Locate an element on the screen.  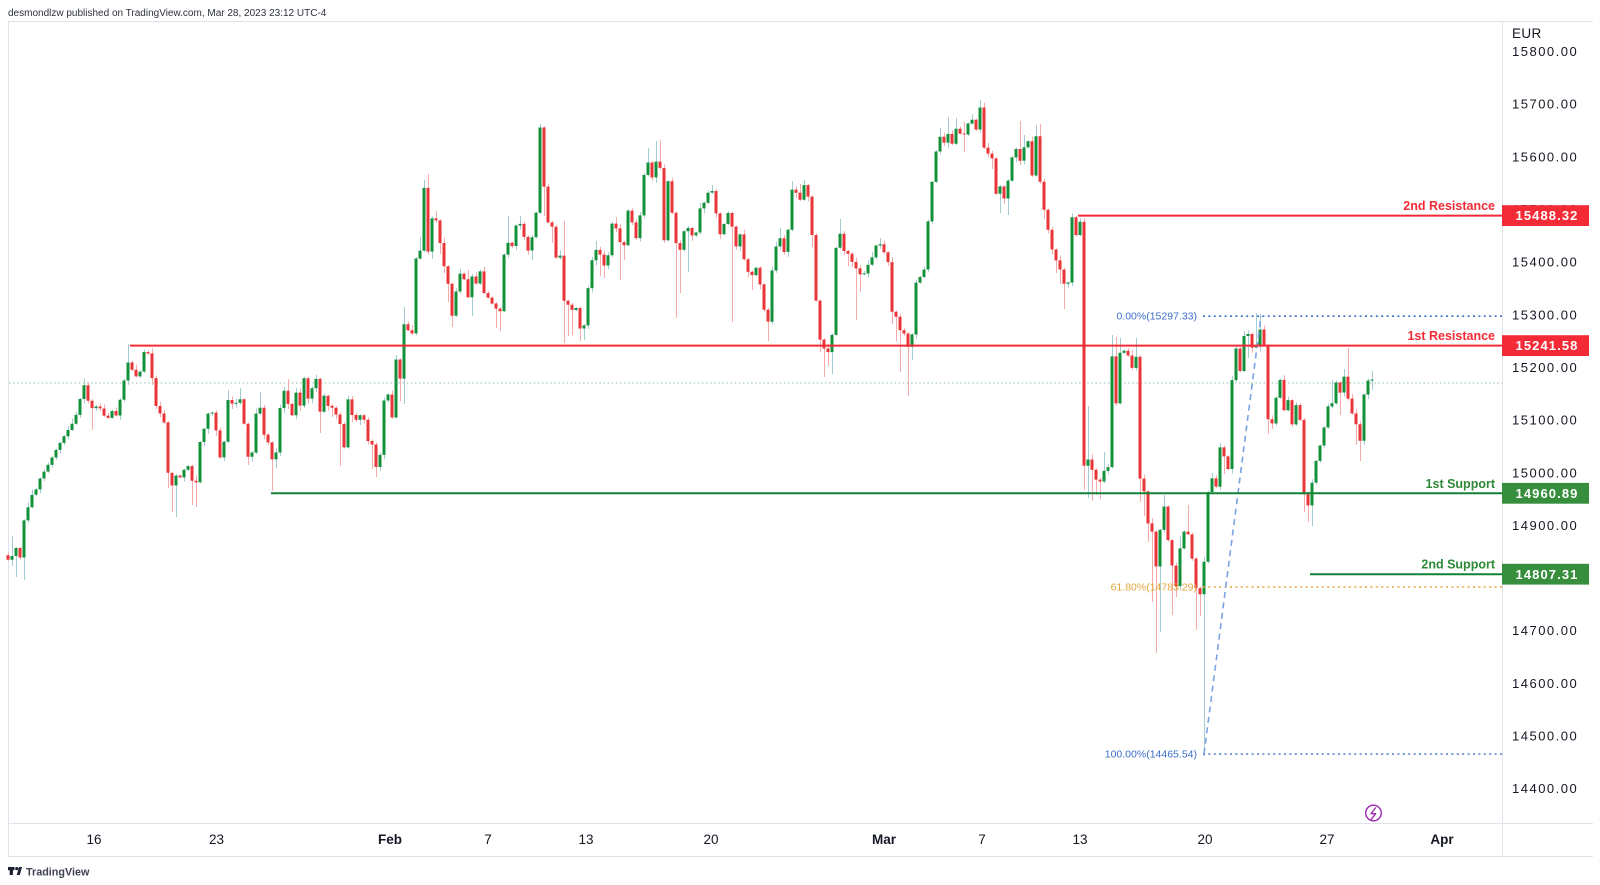
svg-text: 15000.00 is located at coordinates (1545, 472).